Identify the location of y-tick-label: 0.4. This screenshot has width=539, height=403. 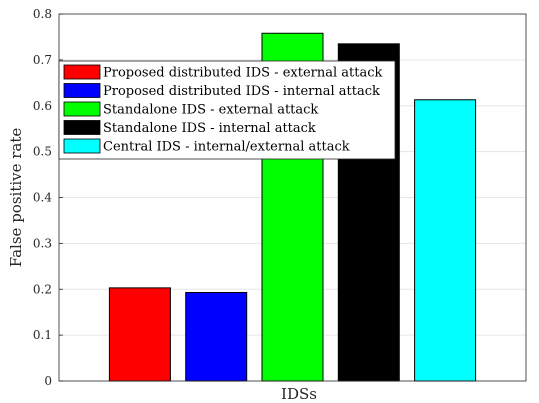
(42, 198).